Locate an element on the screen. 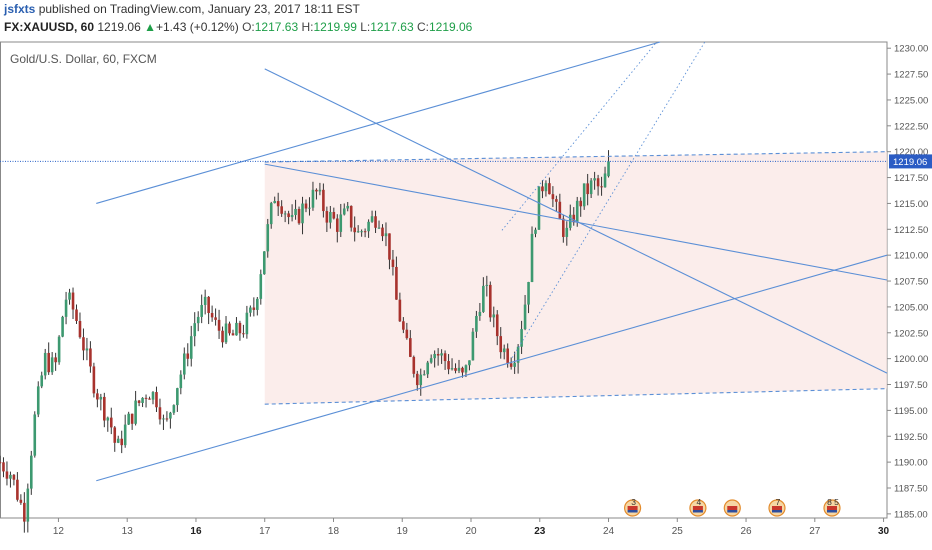  x-tick-label: 17 is located at coordinates (265, 531).